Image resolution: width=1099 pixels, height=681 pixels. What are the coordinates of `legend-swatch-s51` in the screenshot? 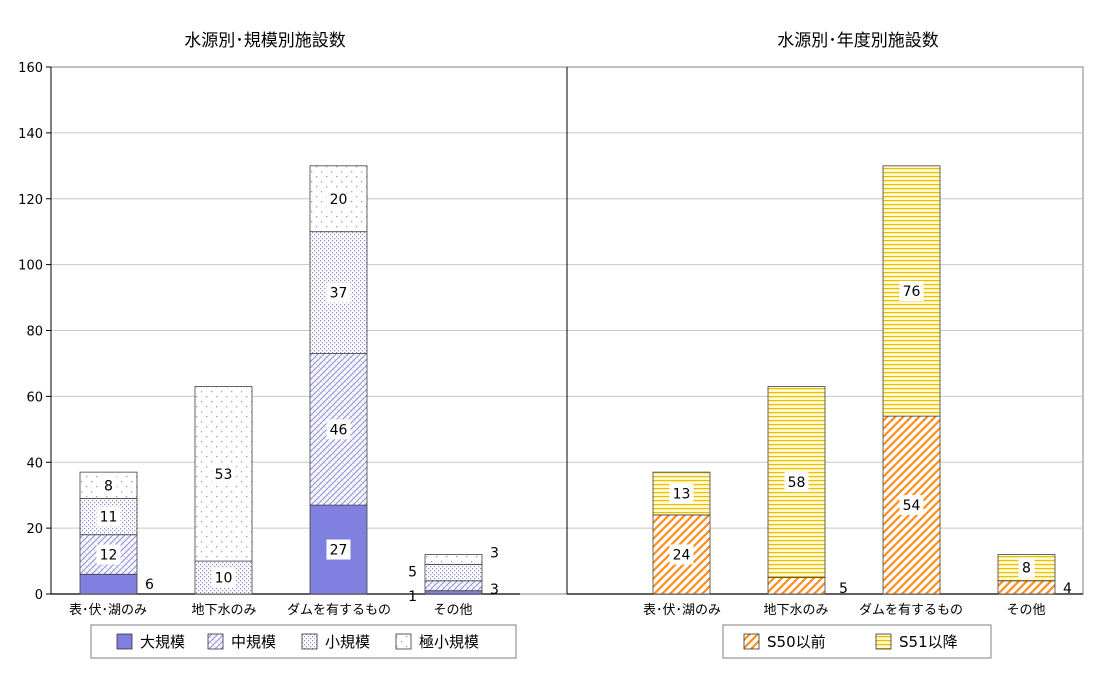 It's located at (883, 641).